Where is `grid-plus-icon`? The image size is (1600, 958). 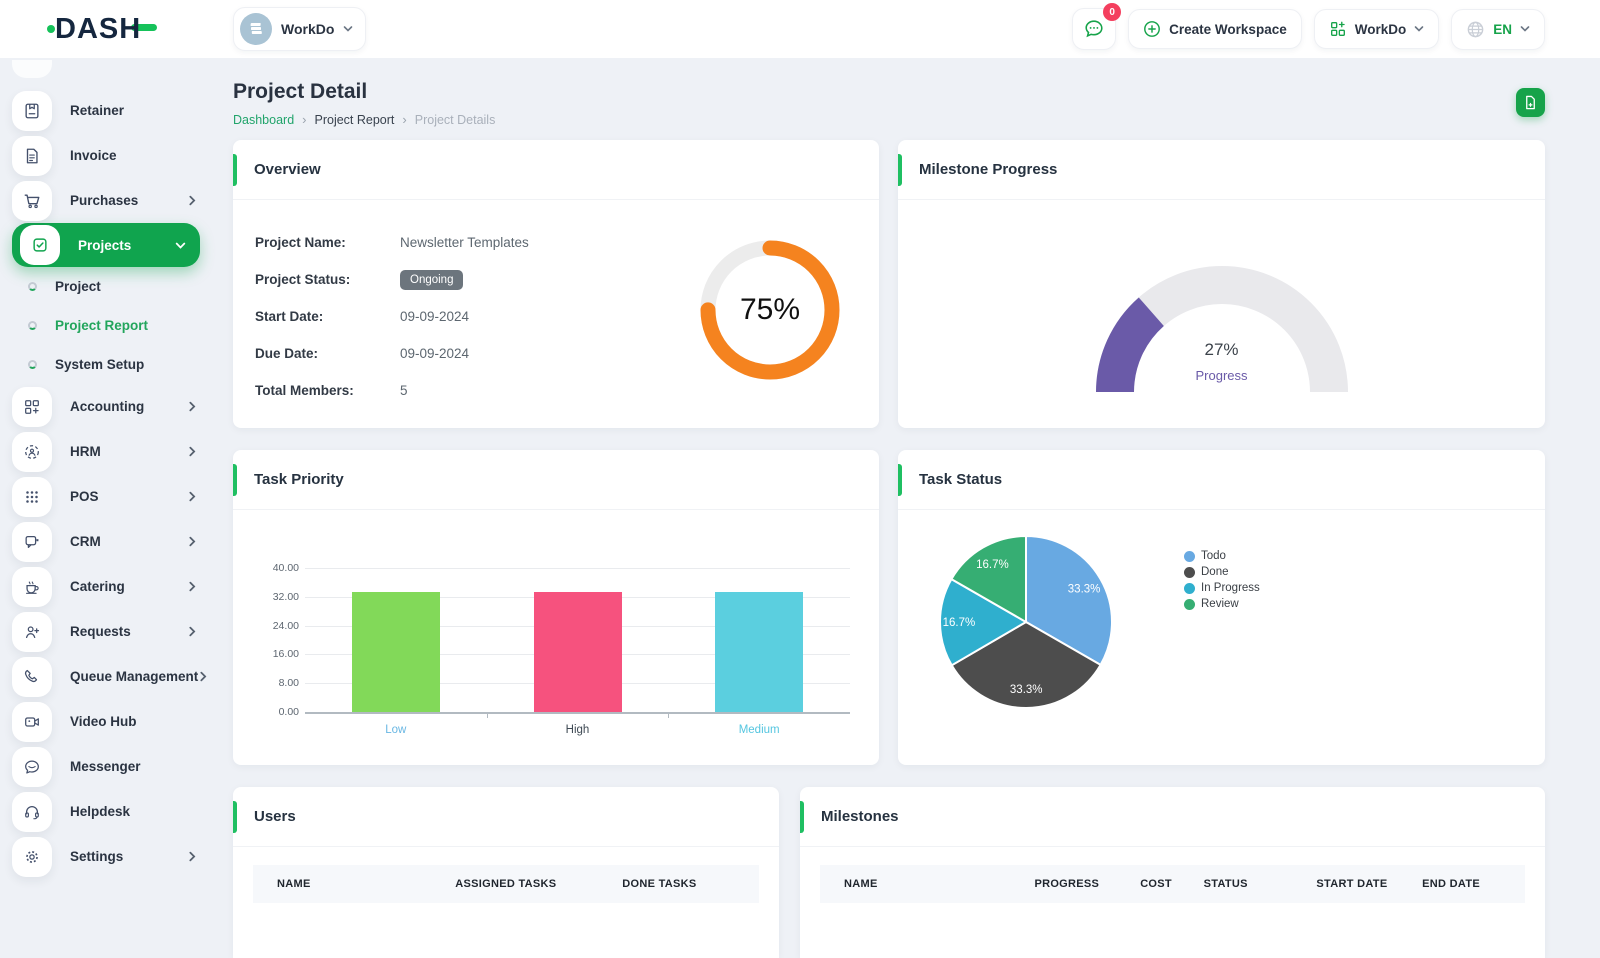 grid-plus-icon is located at coordinates (1338, 29).